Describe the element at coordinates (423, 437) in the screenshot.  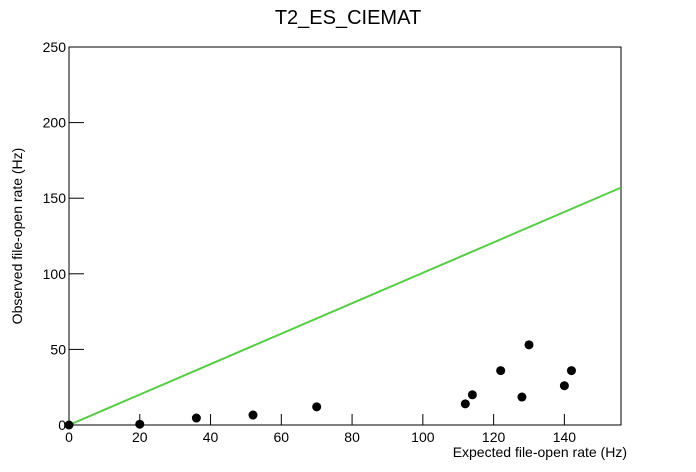
I see `x-tick-label: 100` at that location.